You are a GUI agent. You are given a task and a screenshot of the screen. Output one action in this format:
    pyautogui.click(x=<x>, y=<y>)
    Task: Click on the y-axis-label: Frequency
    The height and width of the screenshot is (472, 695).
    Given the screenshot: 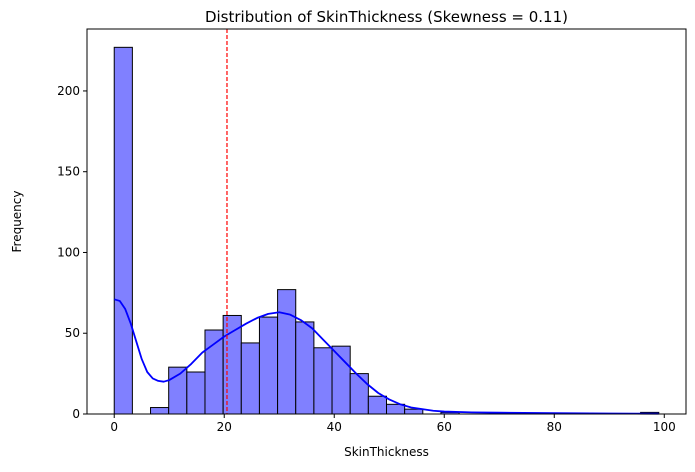 What is the action you would take?
    pyautogui.click(x=17, y=222)
    